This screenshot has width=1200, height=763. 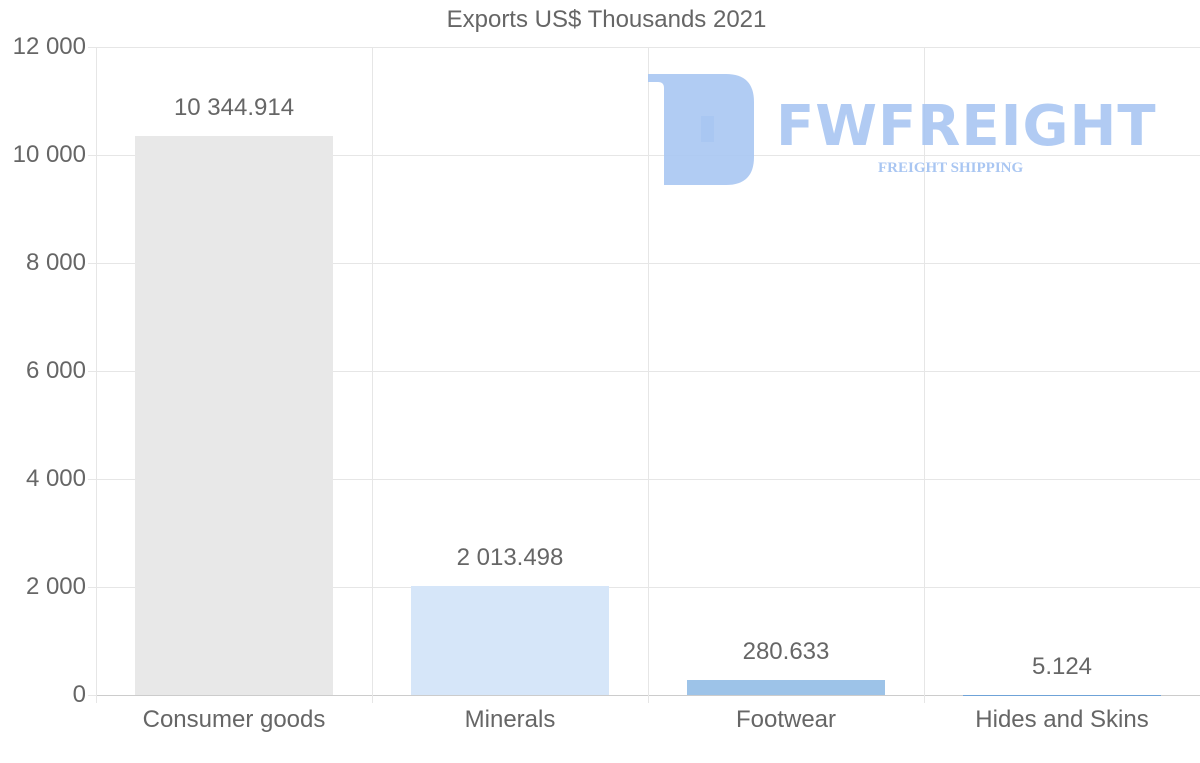 What do you see at coordinates (49, 46) in the screenshot?
I see `y-tick-label: 12 000` at bounding box center [49, 46].